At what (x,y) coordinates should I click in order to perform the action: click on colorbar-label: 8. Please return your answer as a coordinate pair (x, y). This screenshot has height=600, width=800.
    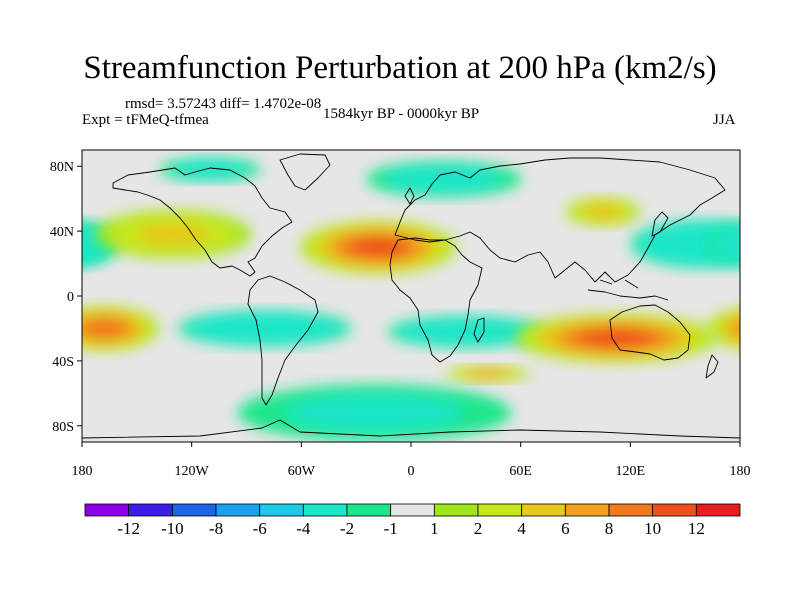
    Looking at the image, I should click on (609, 528).